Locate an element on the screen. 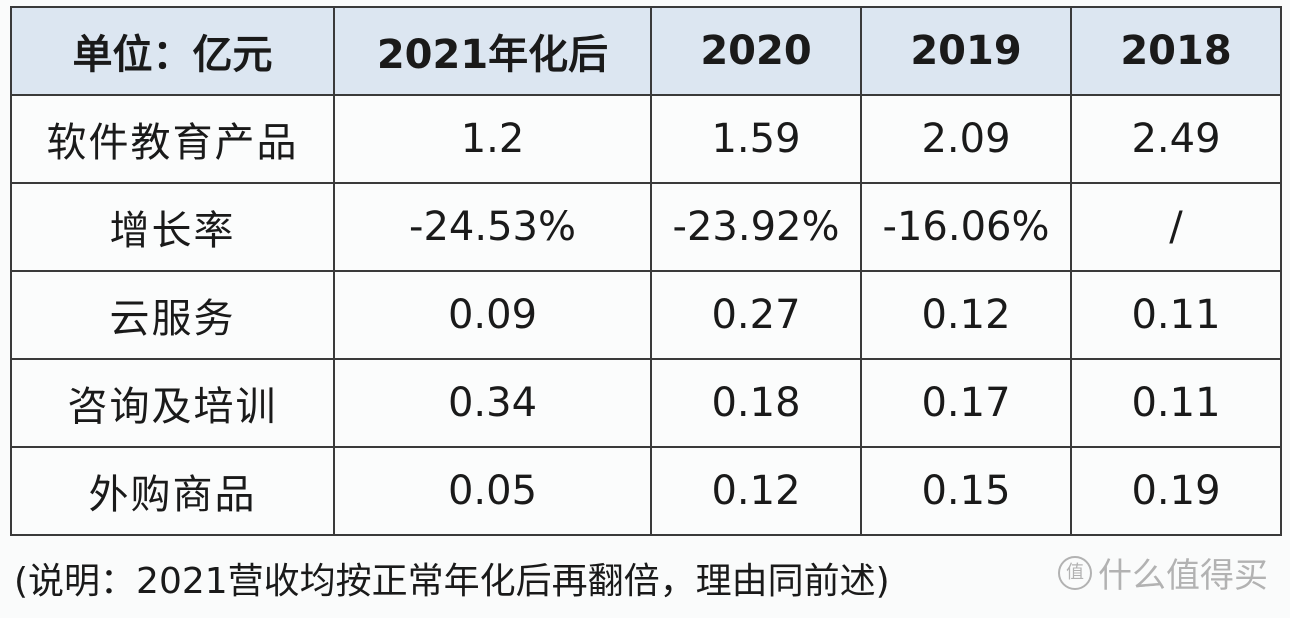 The width and height of the screenshot is (1290, 618). watermark-logo-icon: 值 is located at coordinates (1075, 572).